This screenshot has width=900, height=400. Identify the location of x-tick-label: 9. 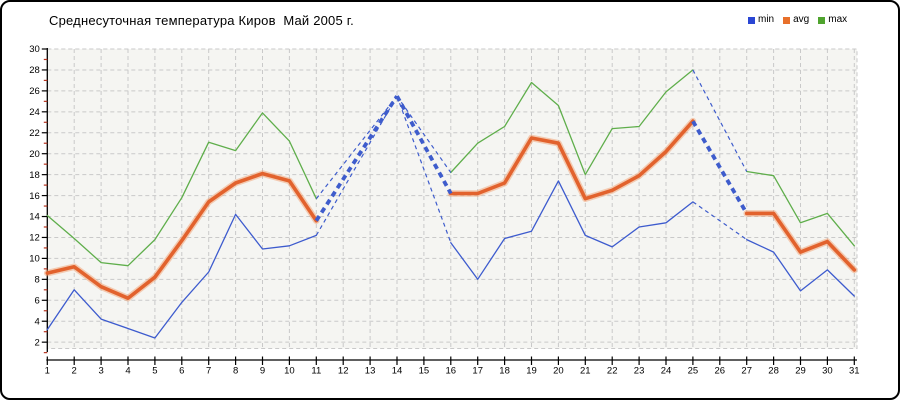
(262, 371).